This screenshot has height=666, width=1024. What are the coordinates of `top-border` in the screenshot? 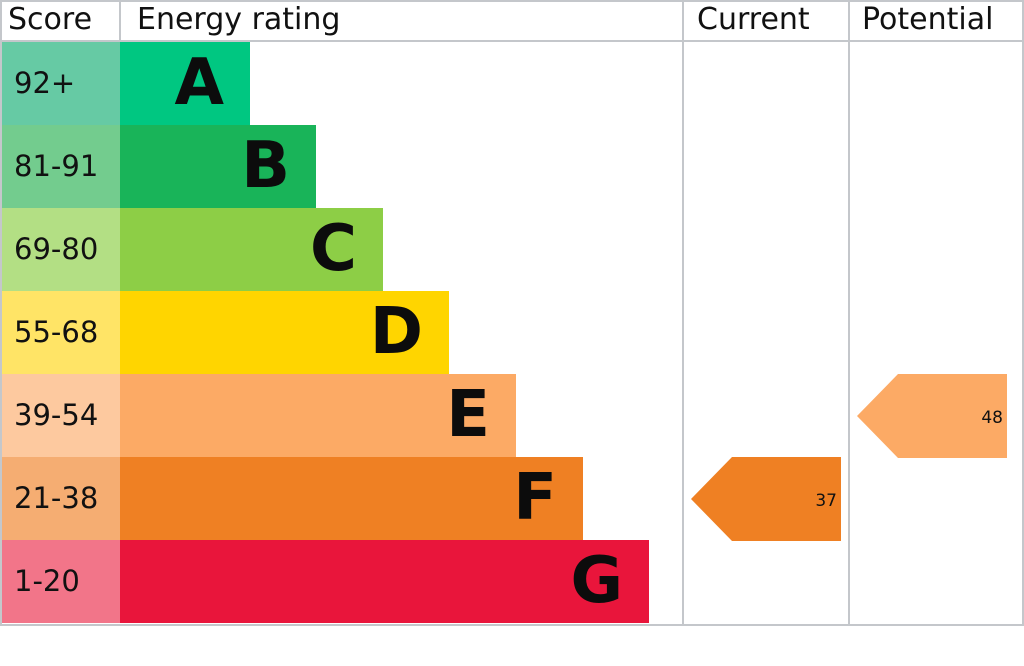 It's located at (512, 1).